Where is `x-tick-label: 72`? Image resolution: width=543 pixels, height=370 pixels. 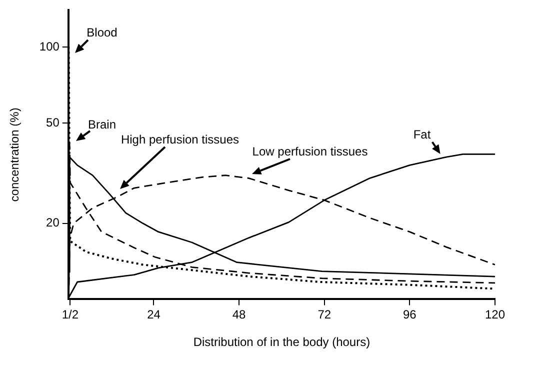
x-tick-label: 72 is located at coordinates (325, 315).